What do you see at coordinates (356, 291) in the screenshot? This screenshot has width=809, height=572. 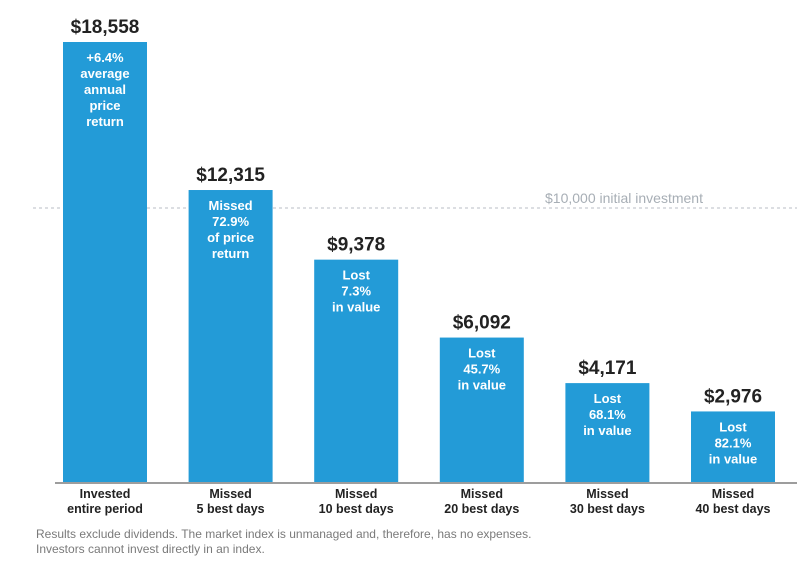 I see `bar-annotation: 7.3%` at bounding box center [356, 291].